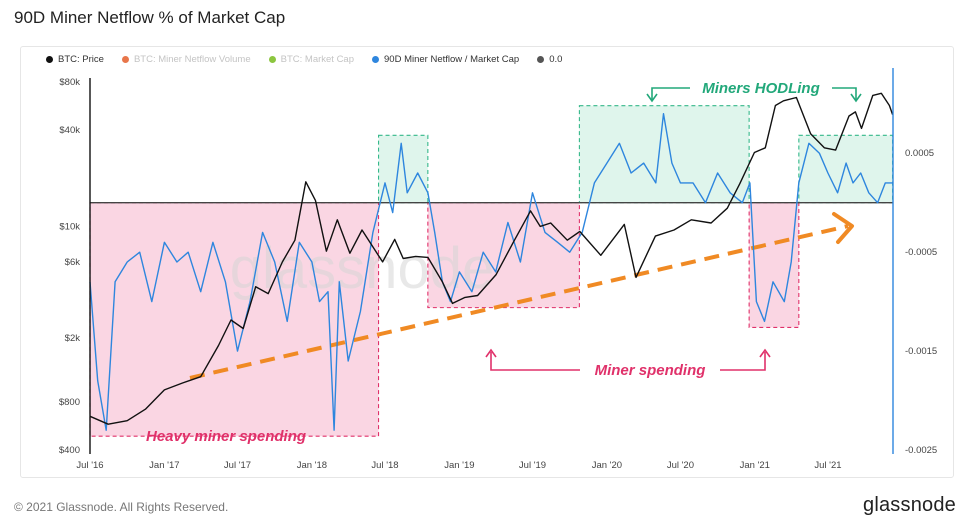 This screenshot has width=974, height=527. Describe the element at coordinates (192, 59) in the screenshot. I see `legend-label: BTC: Miner Netflow Volume` at that location.